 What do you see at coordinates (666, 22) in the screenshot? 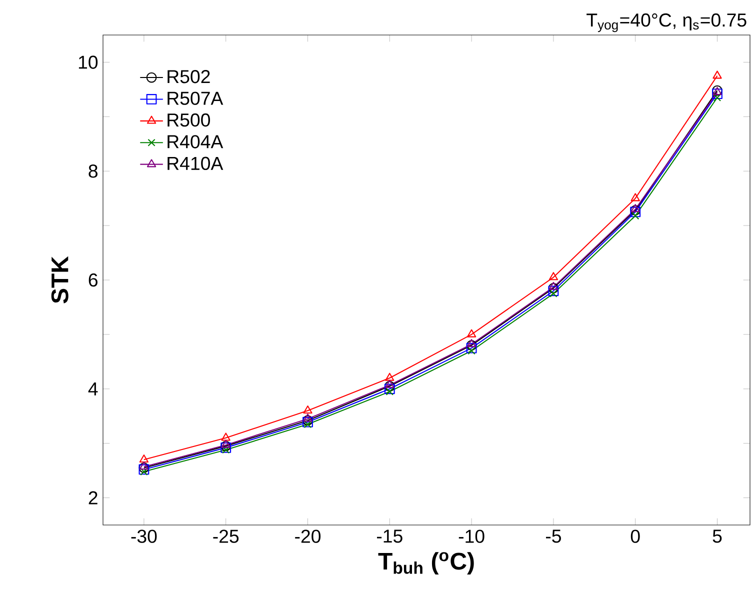
I see `chart-title: T$_{yog}$=40°C, η$_{s}$=0.75` at bounding box center [666, 22].